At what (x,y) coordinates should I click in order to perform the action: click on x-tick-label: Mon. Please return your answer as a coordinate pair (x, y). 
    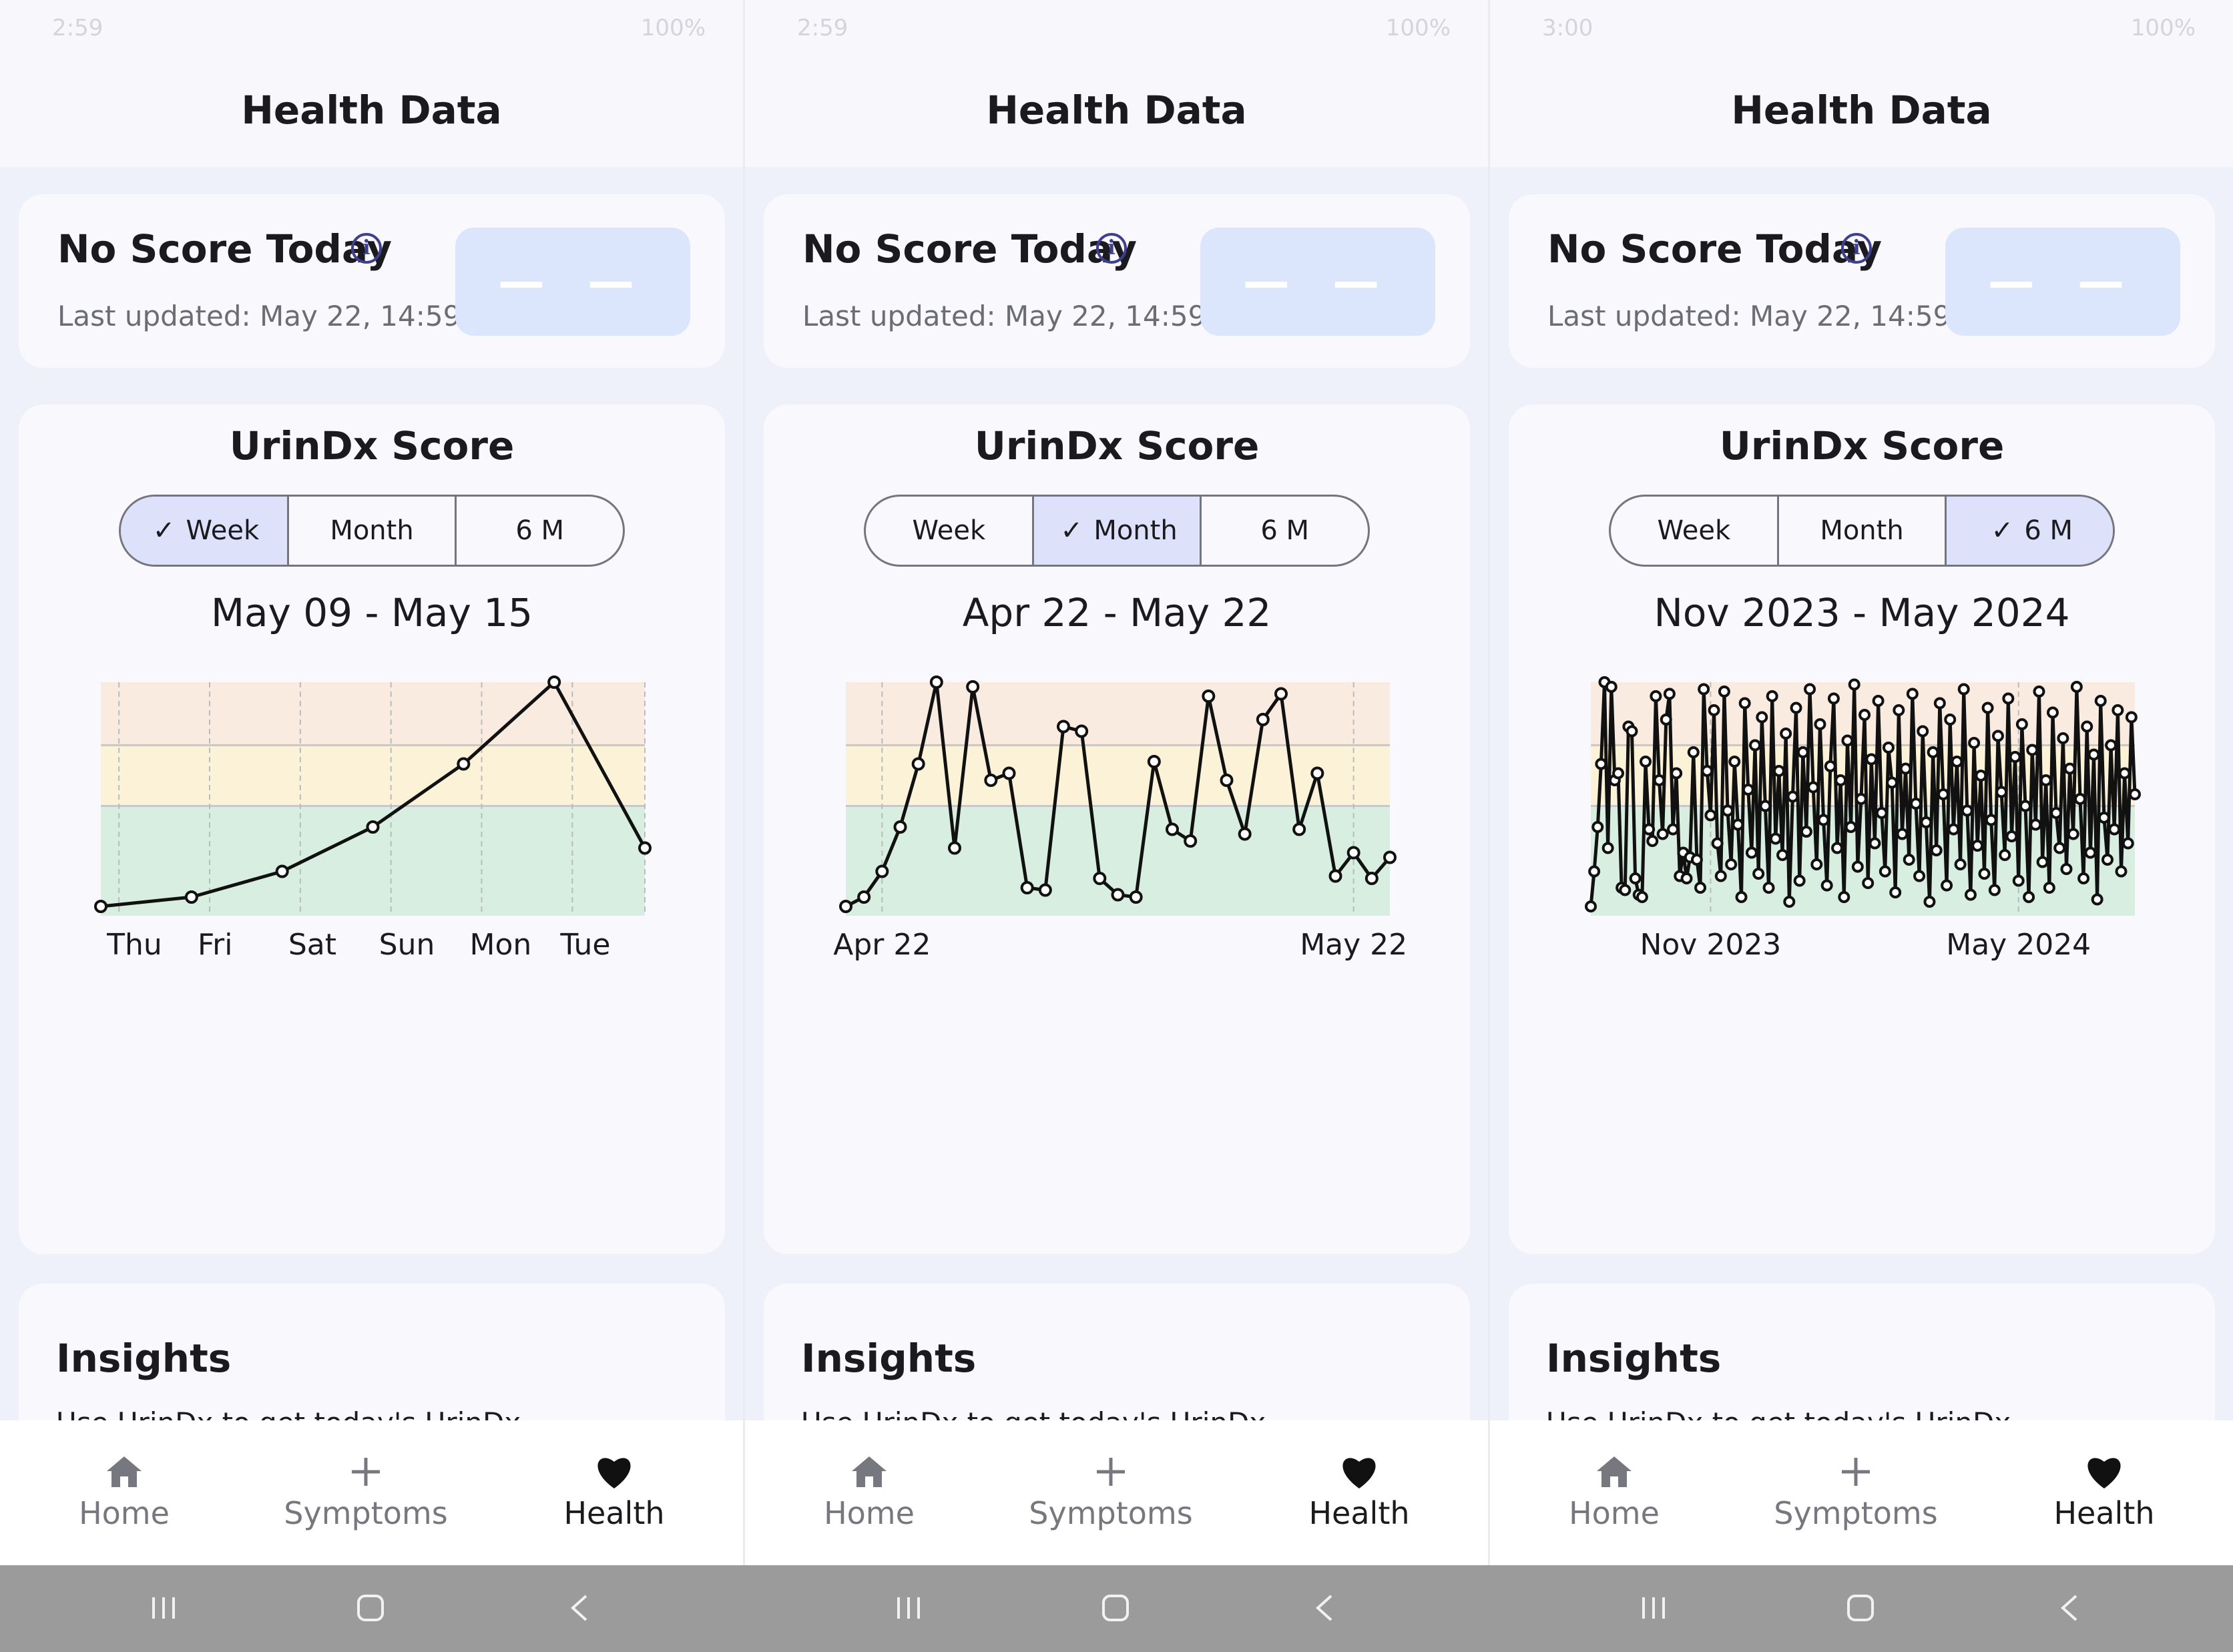
    Looking at the image, I should click on (501, 945).